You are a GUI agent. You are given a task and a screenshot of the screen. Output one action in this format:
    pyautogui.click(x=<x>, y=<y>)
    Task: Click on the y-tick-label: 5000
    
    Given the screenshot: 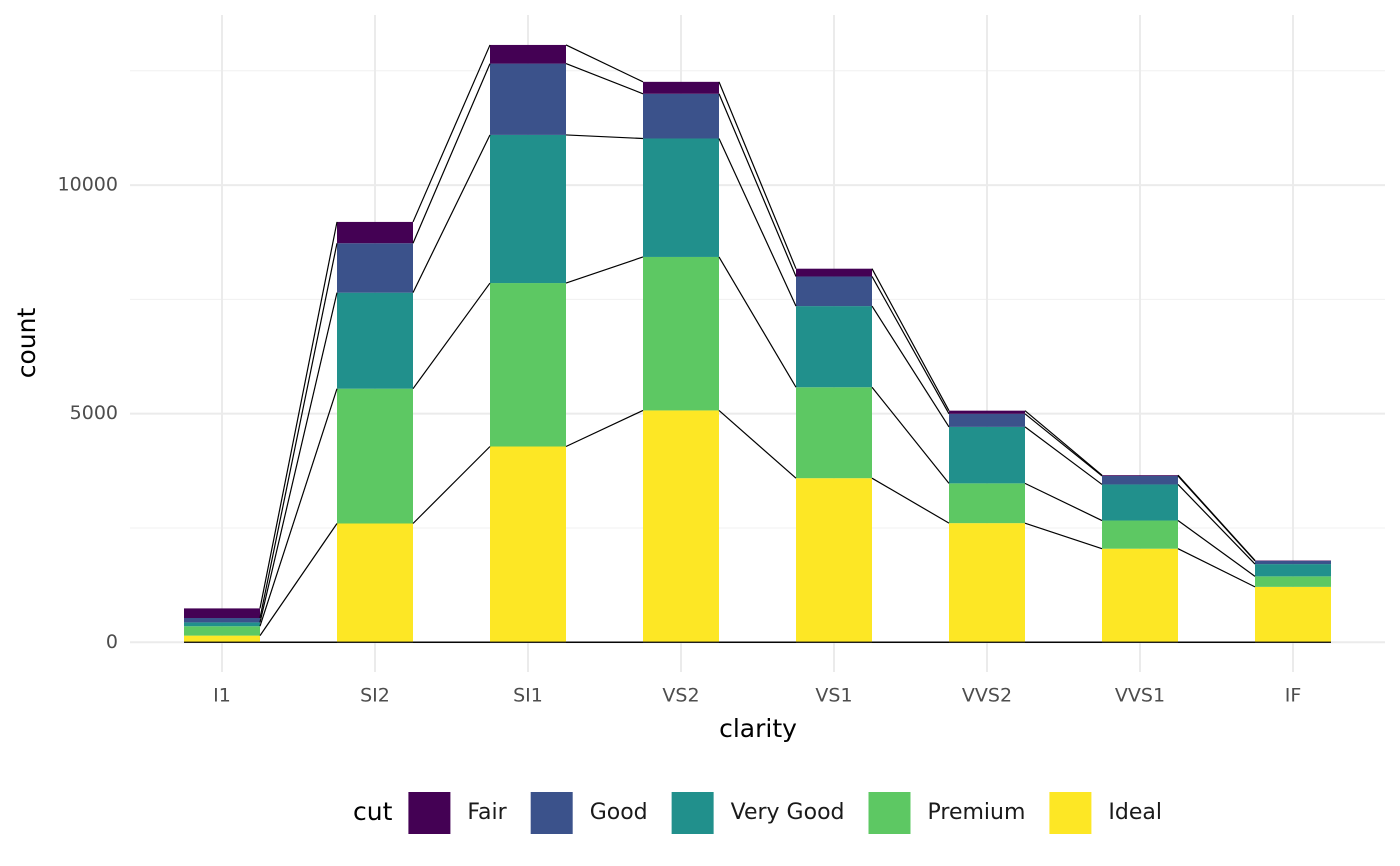 What is the action you would take?
    pyautogui.click(x=94, y=413)
    